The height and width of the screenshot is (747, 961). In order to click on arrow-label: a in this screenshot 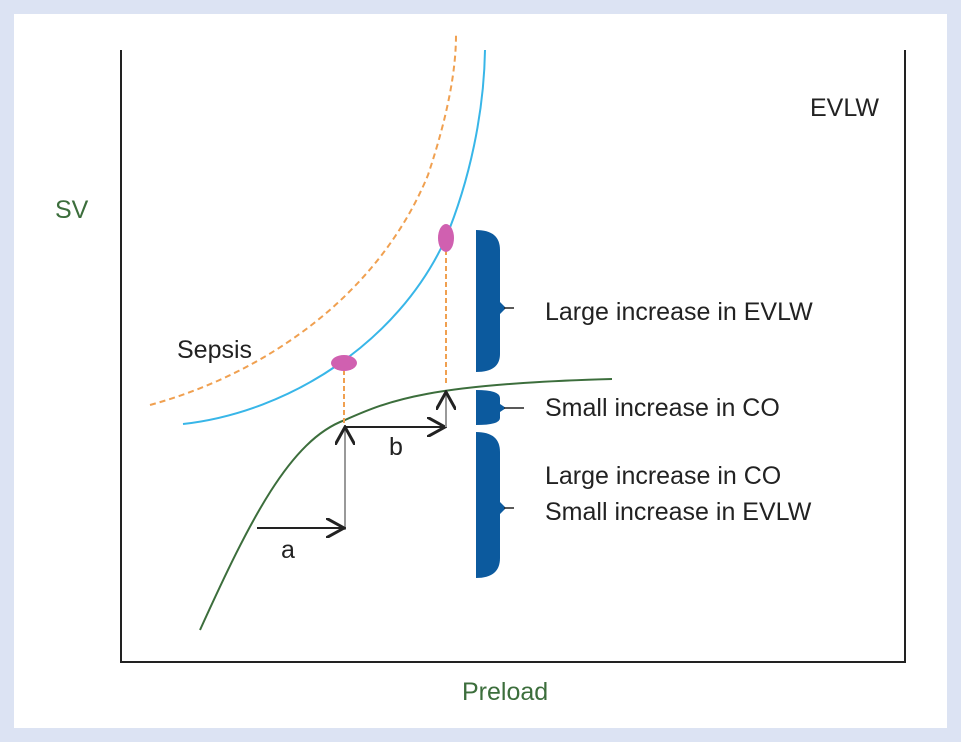, I will do `click(288, 550)`.